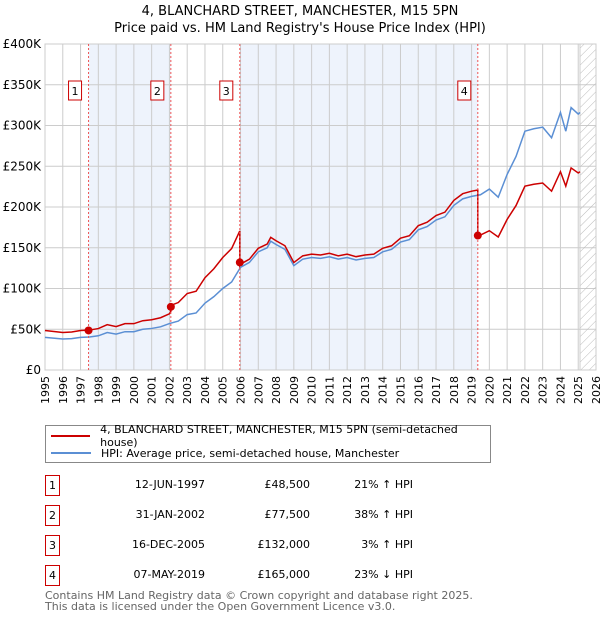 Image resolution: width=600 pixels, height=620 pixels. What do you see at coordinates (287, 514) in the screenshot?
I see `sale-price: £77,500` at bounding box center [287, 514].